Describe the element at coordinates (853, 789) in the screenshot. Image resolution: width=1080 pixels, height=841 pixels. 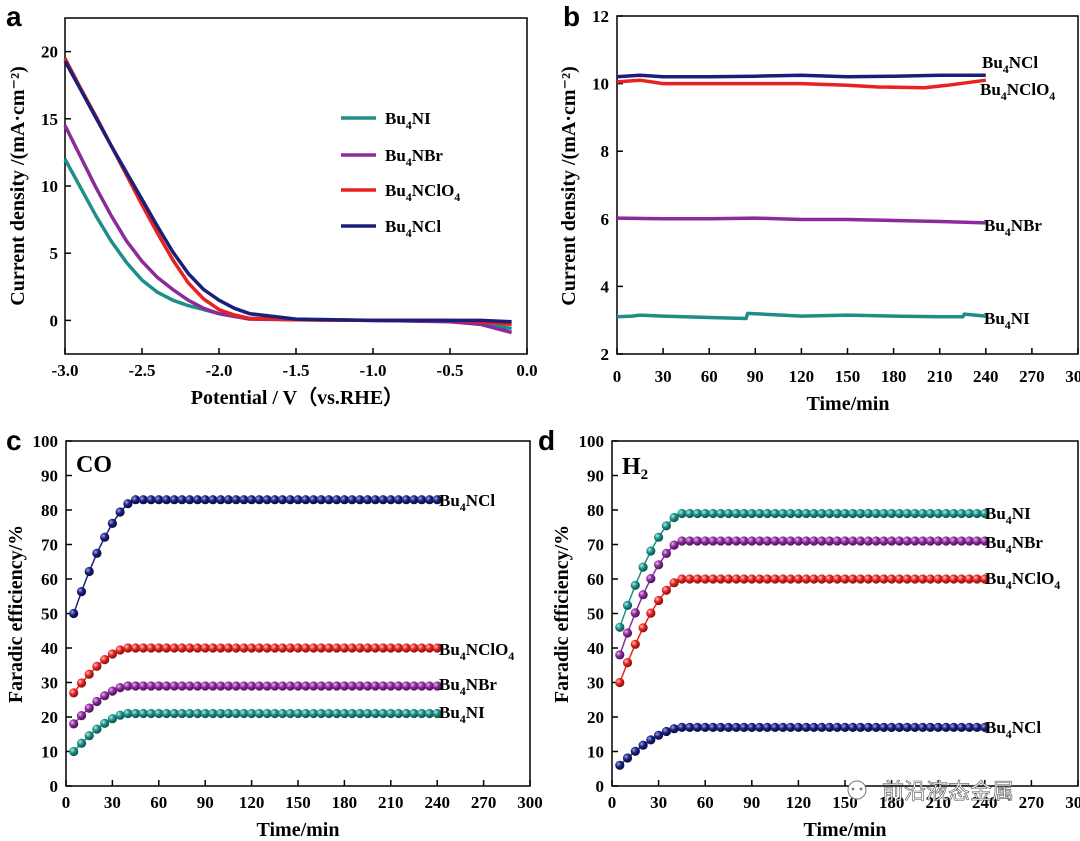
I see `wechat-icon-eye-left` at that location.